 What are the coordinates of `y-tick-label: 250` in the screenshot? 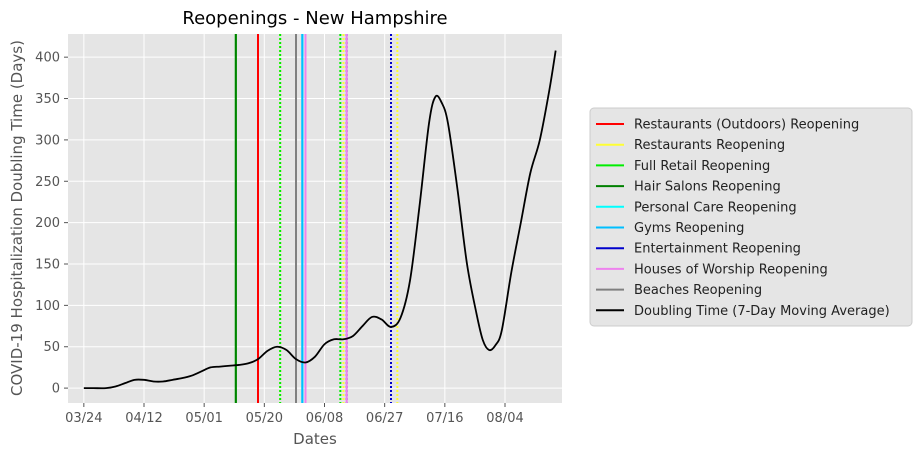 It's located at (47, 182).